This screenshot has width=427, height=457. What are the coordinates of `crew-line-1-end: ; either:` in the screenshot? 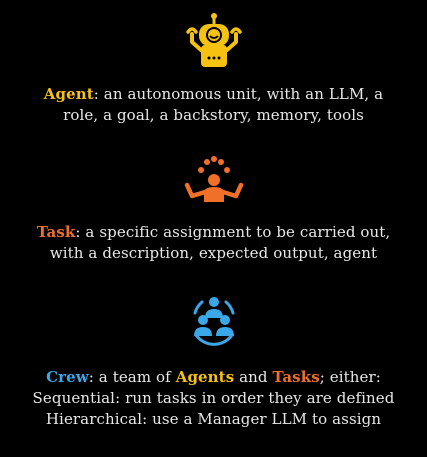 It's located at (350, 377).